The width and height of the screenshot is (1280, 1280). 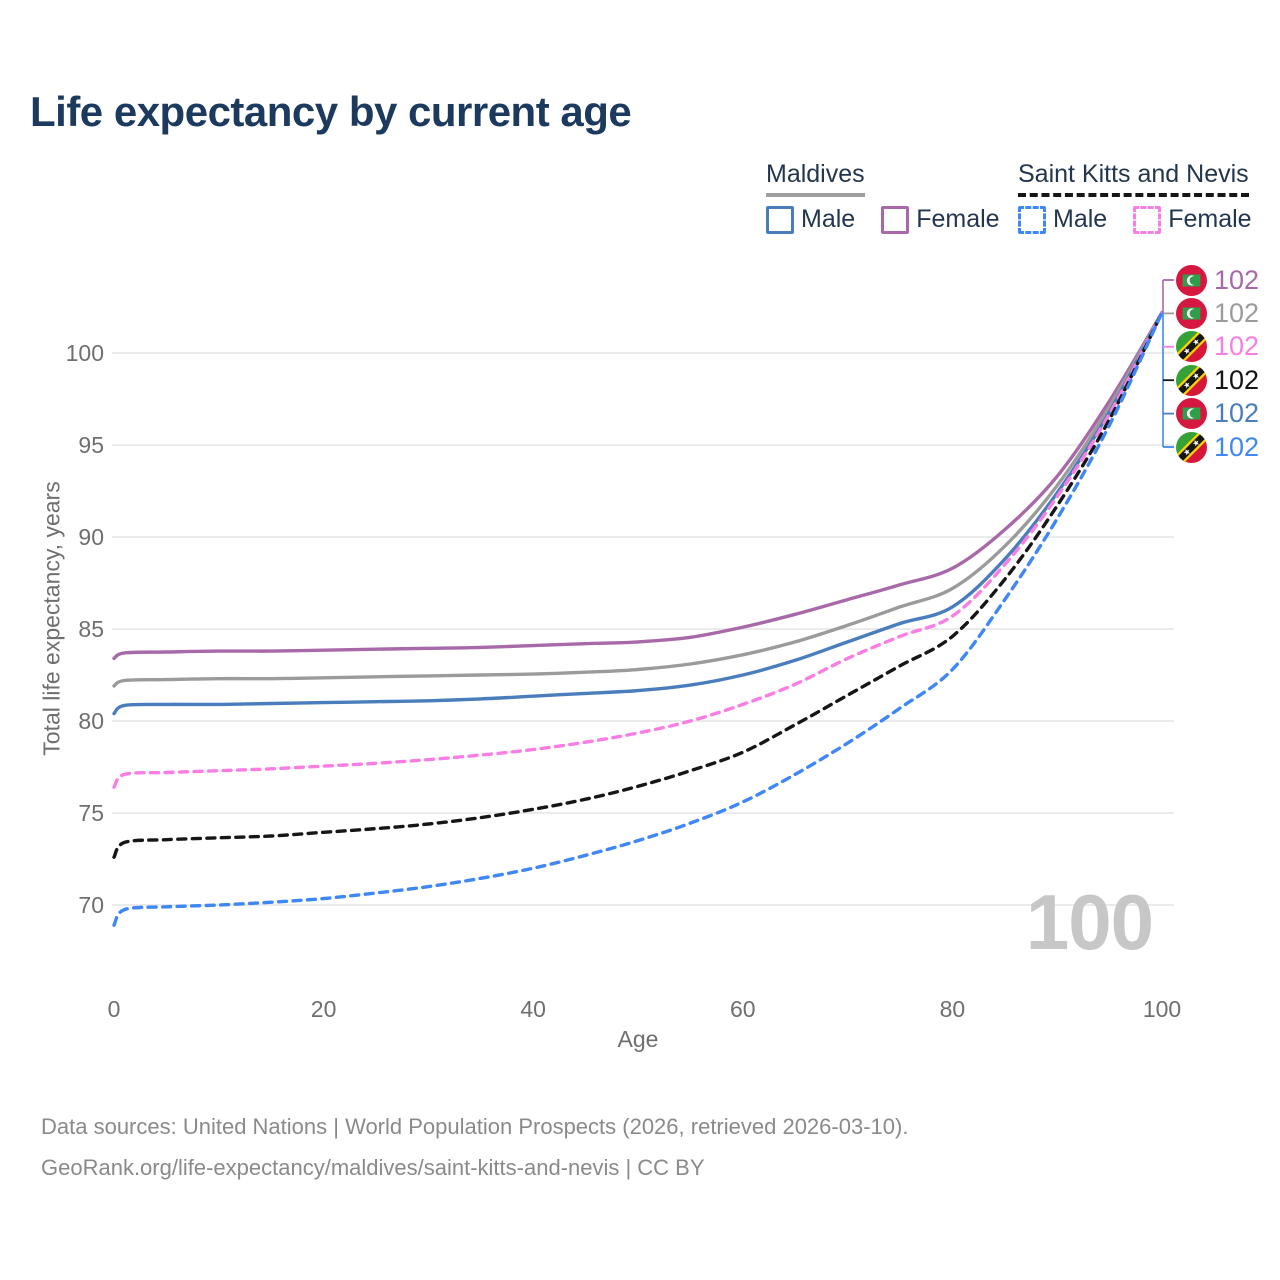 I want to click on legend-item-skn-male: Male, so click(x=1062, y=219).